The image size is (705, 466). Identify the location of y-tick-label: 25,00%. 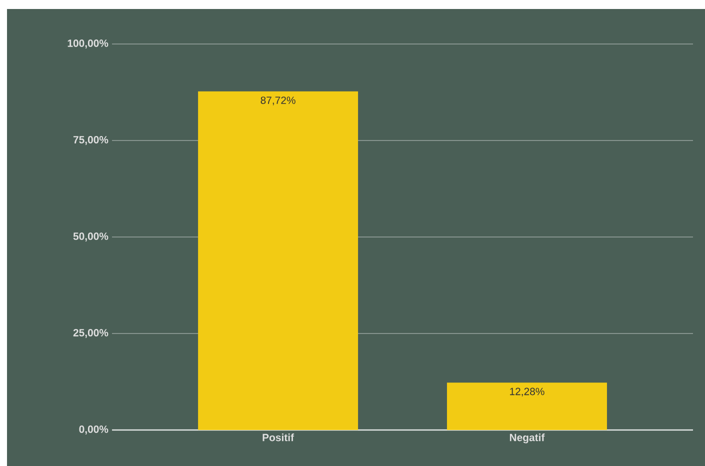
(90, 333).